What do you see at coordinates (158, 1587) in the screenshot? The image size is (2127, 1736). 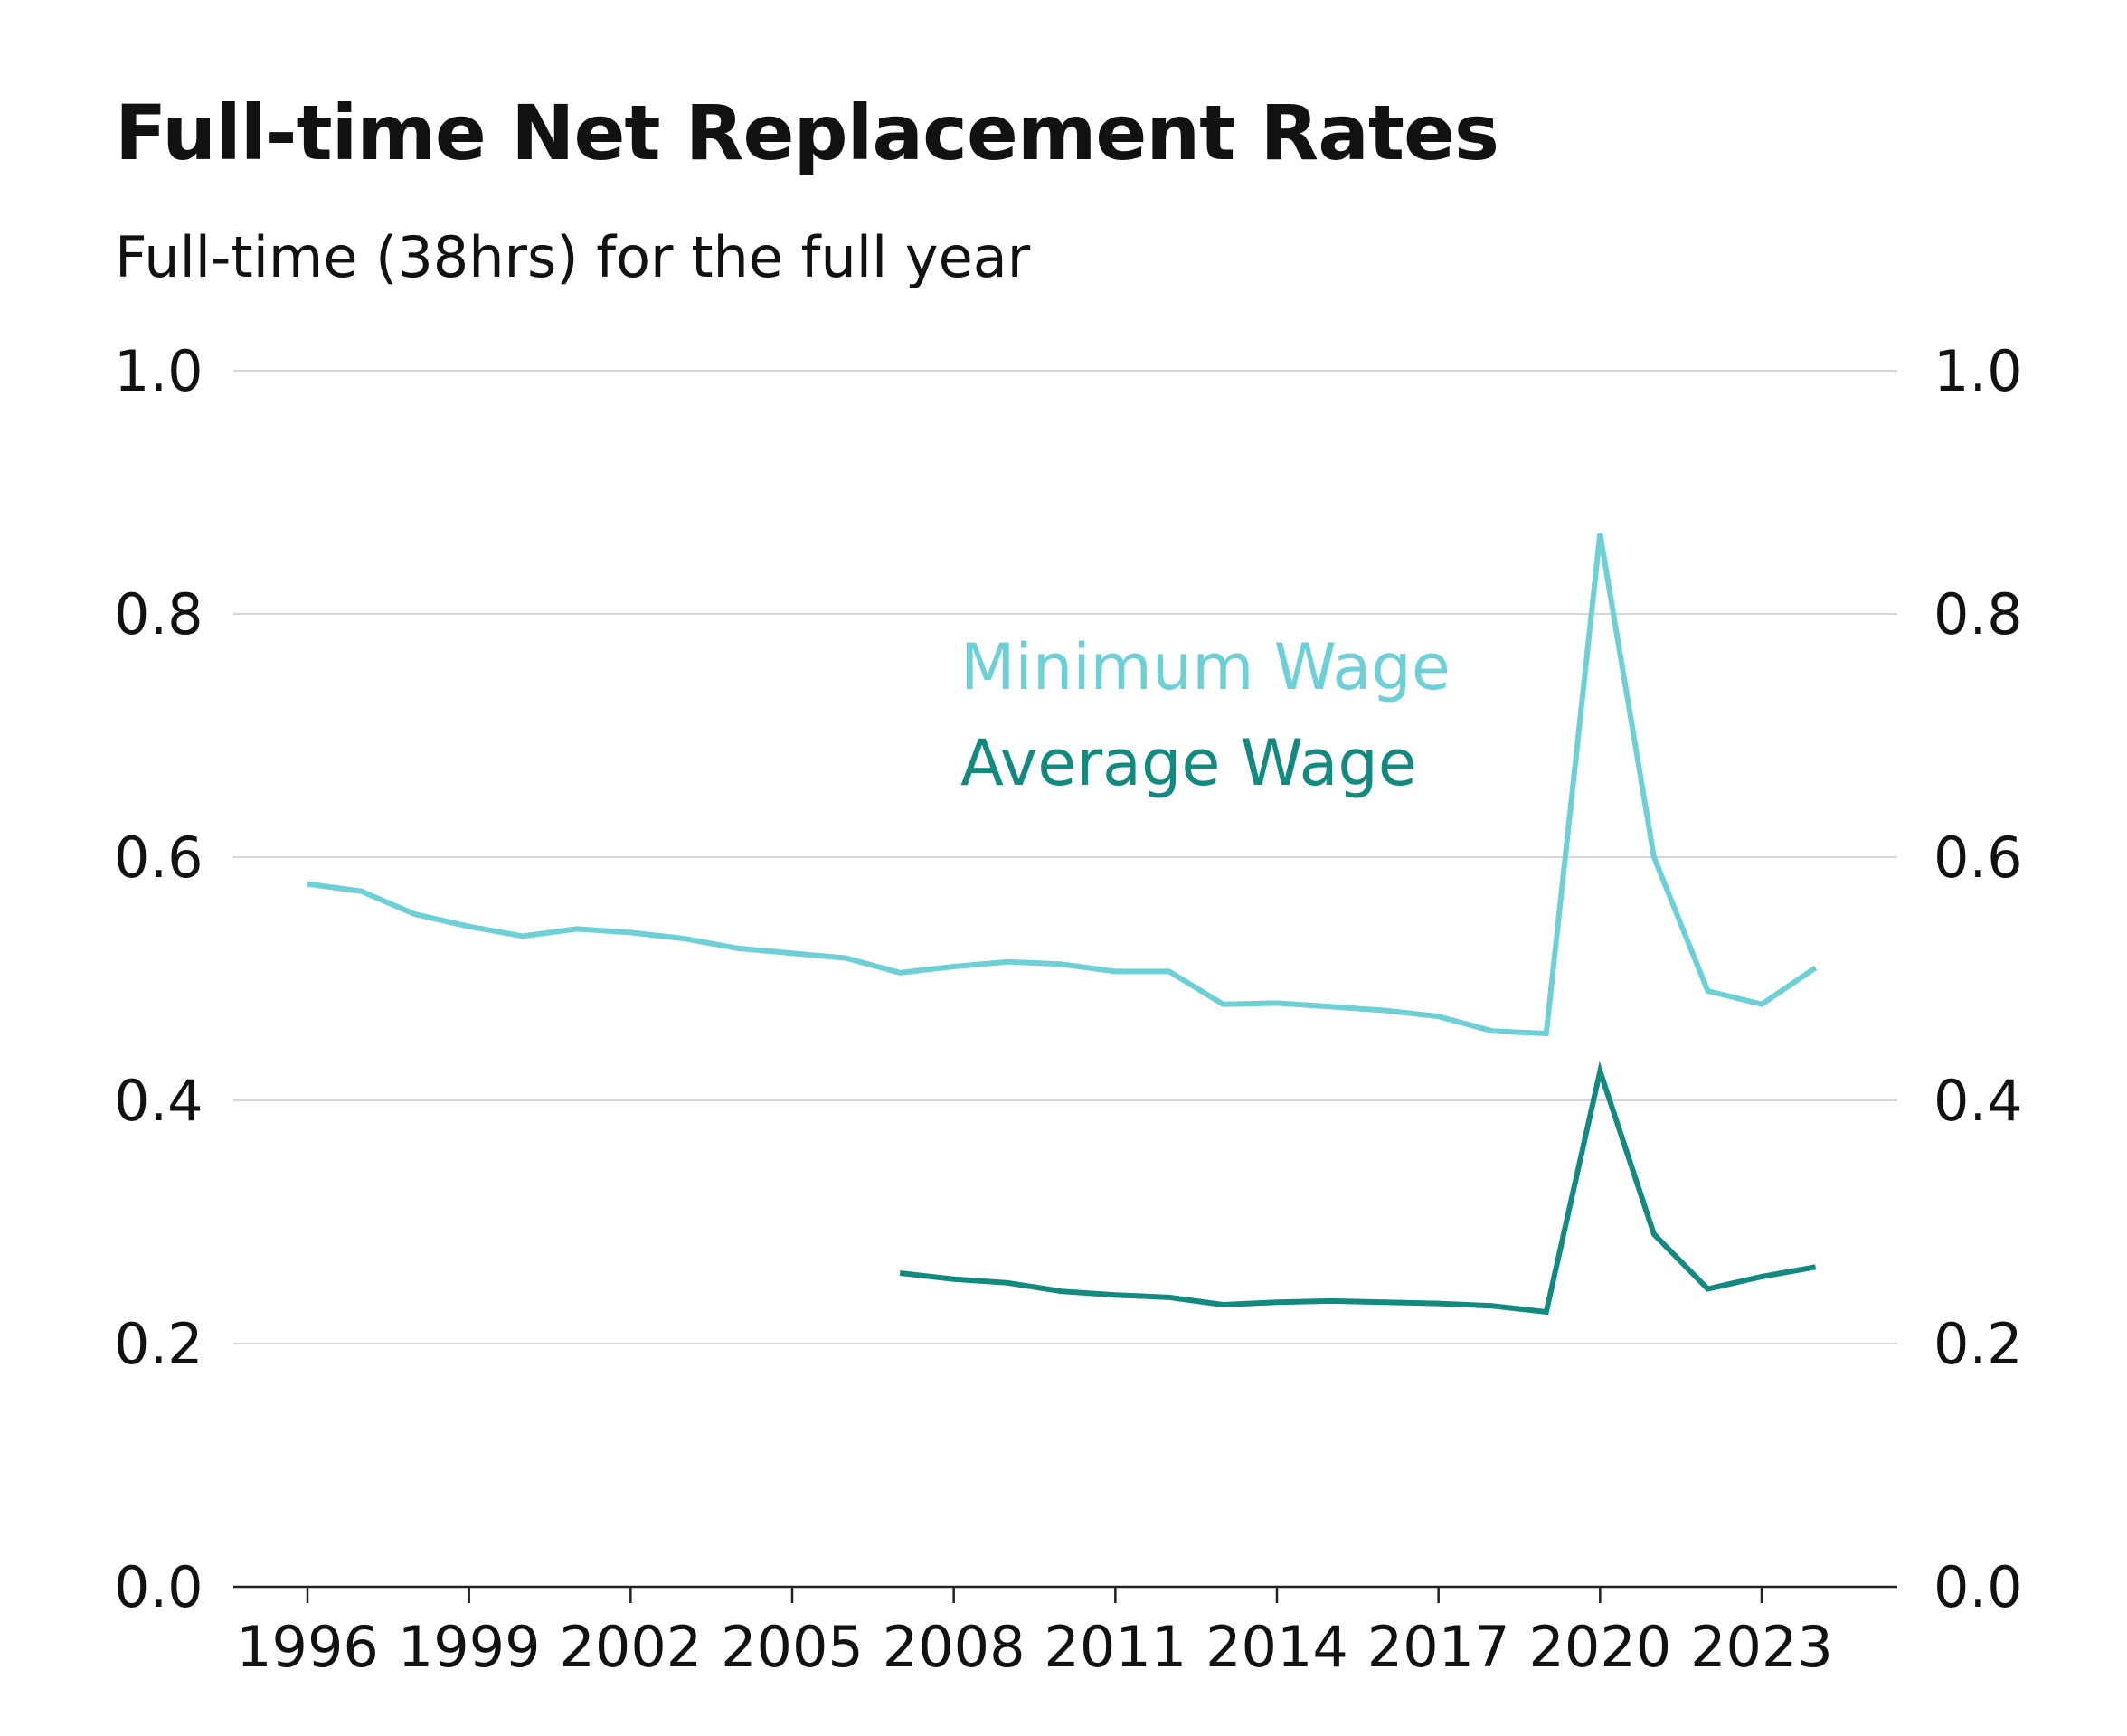 I see `y-tick-label-left: 0.0` at bounding box center [158, 1587].